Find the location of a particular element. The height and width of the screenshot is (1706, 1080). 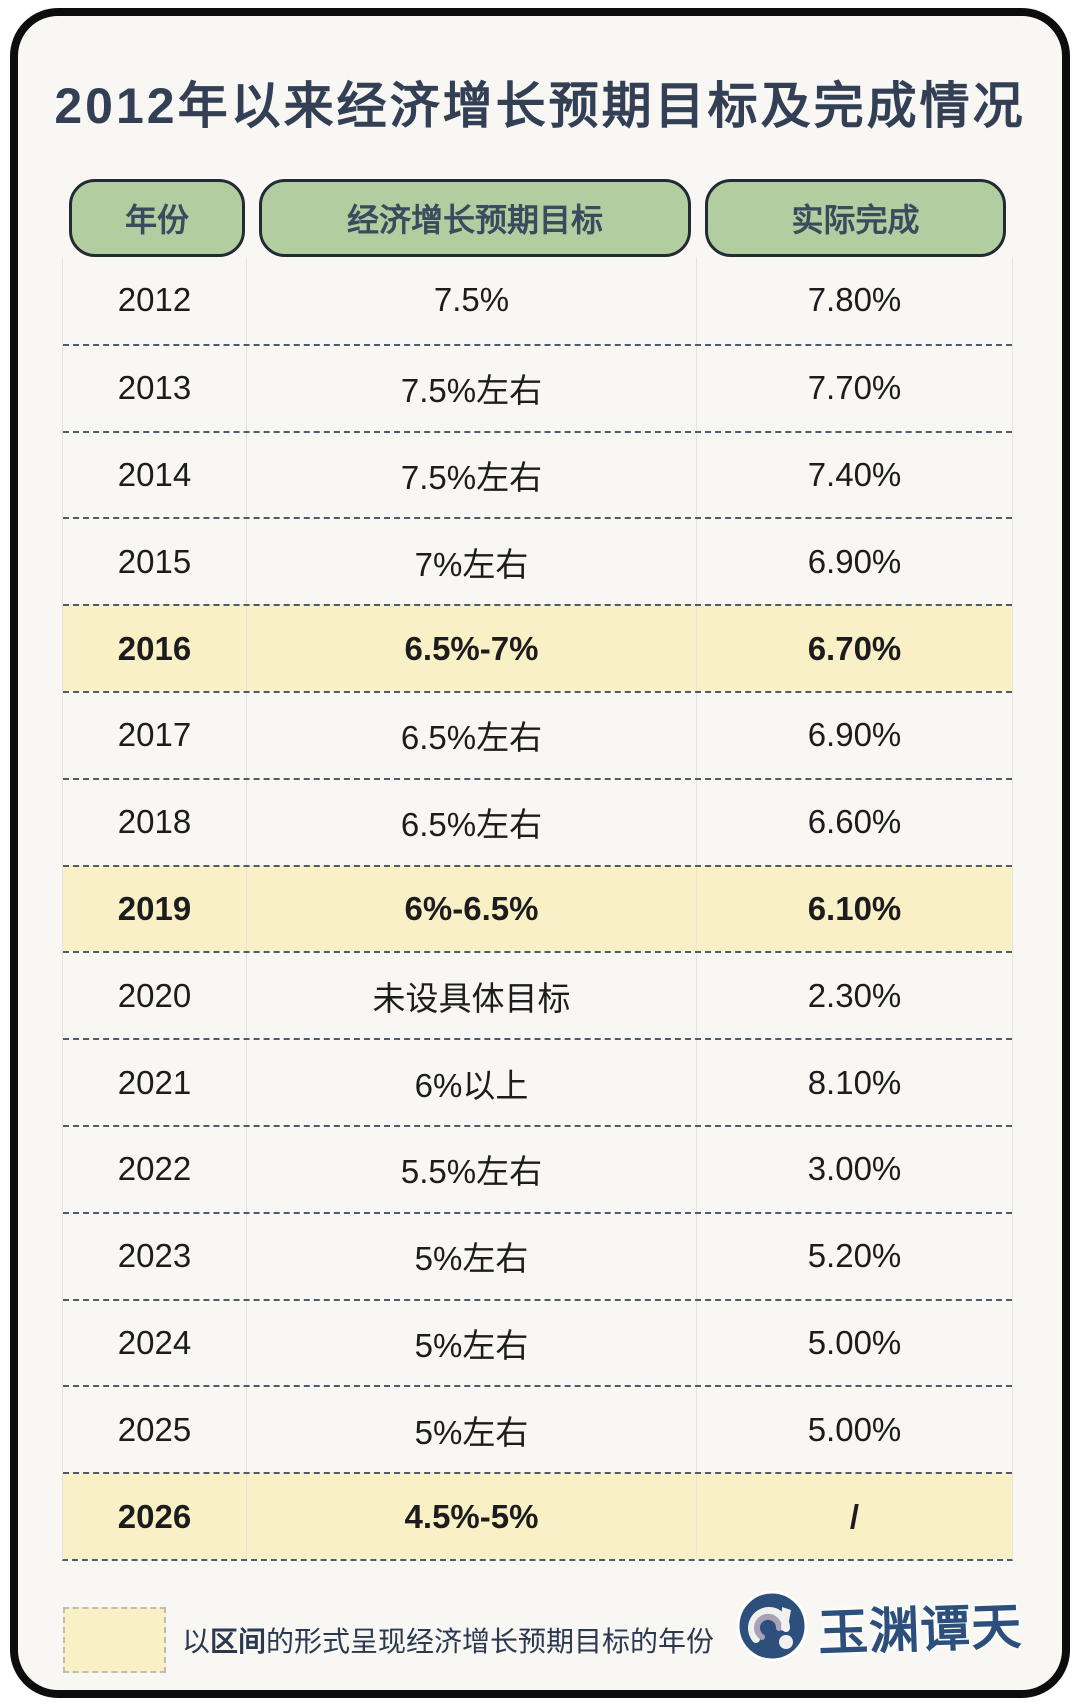

table-row: 2020 未设具体目标 2.30% is located at coordinates (537, 995).